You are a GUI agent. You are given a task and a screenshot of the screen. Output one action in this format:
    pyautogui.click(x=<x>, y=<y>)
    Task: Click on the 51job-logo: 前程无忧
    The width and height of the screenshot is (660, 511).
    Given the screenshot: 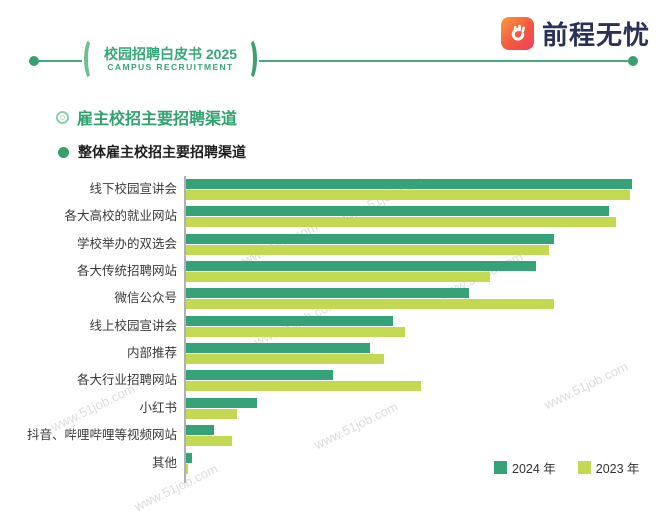 What is the action you would take?
    pyautogui.click(x=575, y=33)
    